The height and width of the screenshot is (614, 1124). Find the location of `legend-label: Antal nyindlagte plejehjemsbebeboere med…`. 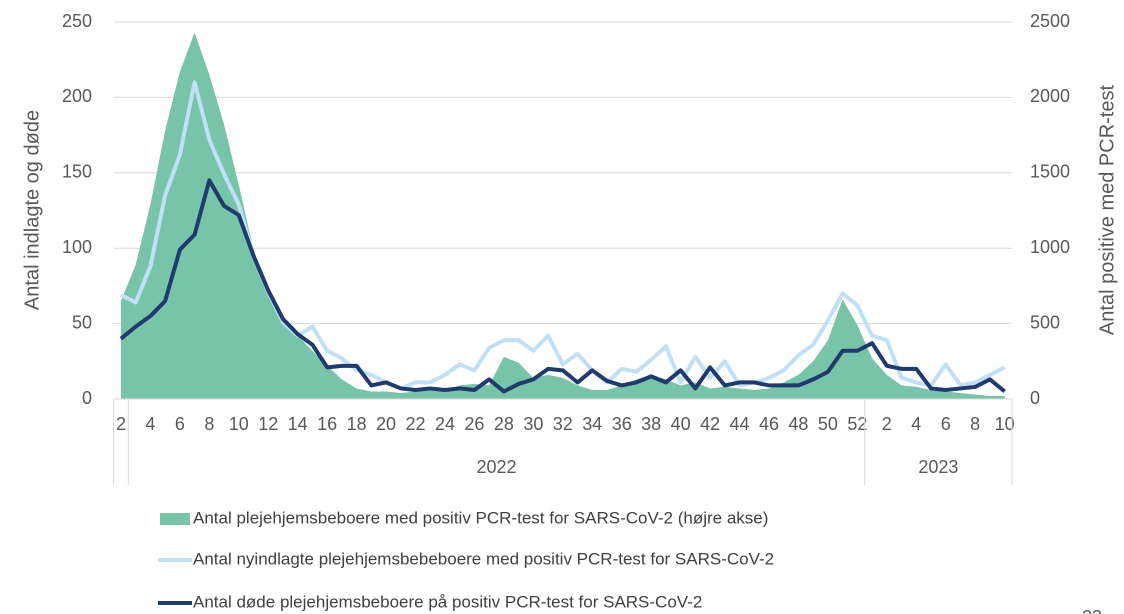

legend-label: Antal nyindlagte plejehjemsbebeboere med… is located at coordinates (483, 558).